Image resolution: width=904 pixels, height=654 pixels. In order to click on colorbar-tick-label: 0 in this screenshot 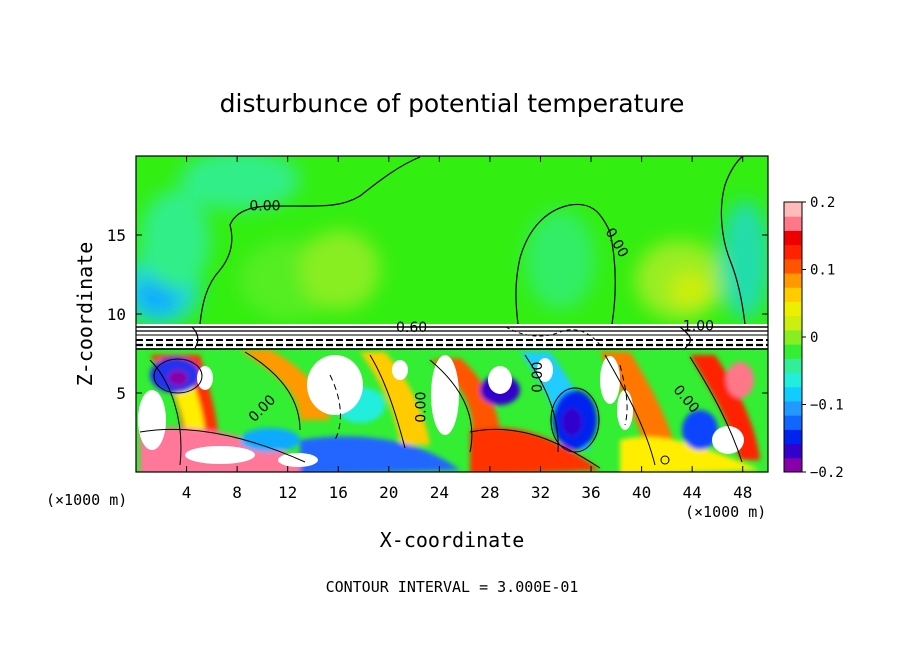, I will do `click(814, 338)`.